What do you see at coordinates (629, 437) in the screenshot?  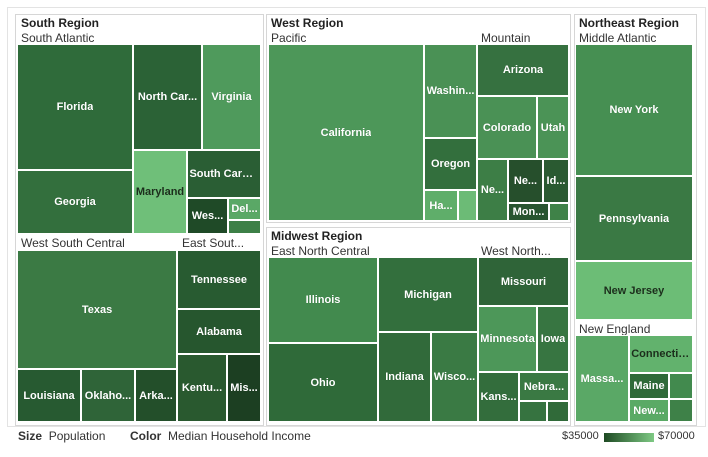 I see `color-scale-bar` at bounding box center [629, 437].